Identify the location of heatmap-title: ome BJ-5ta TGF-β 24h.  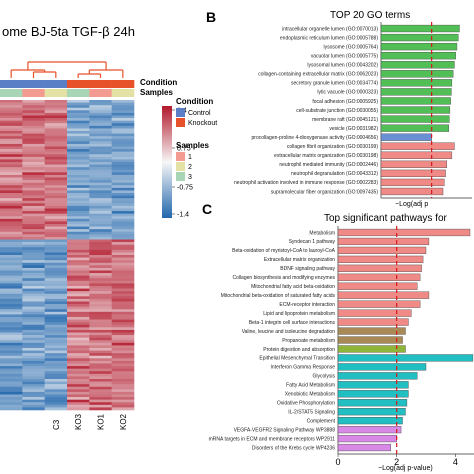
(68, 31).